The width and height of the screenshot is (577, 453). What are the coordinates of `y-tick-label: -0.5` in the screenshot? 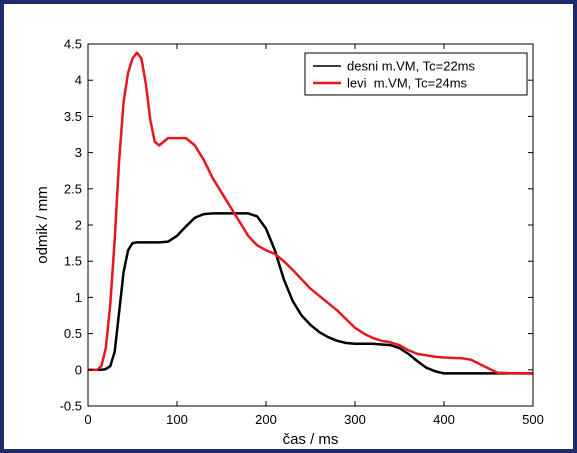 It's located at (71, 406).